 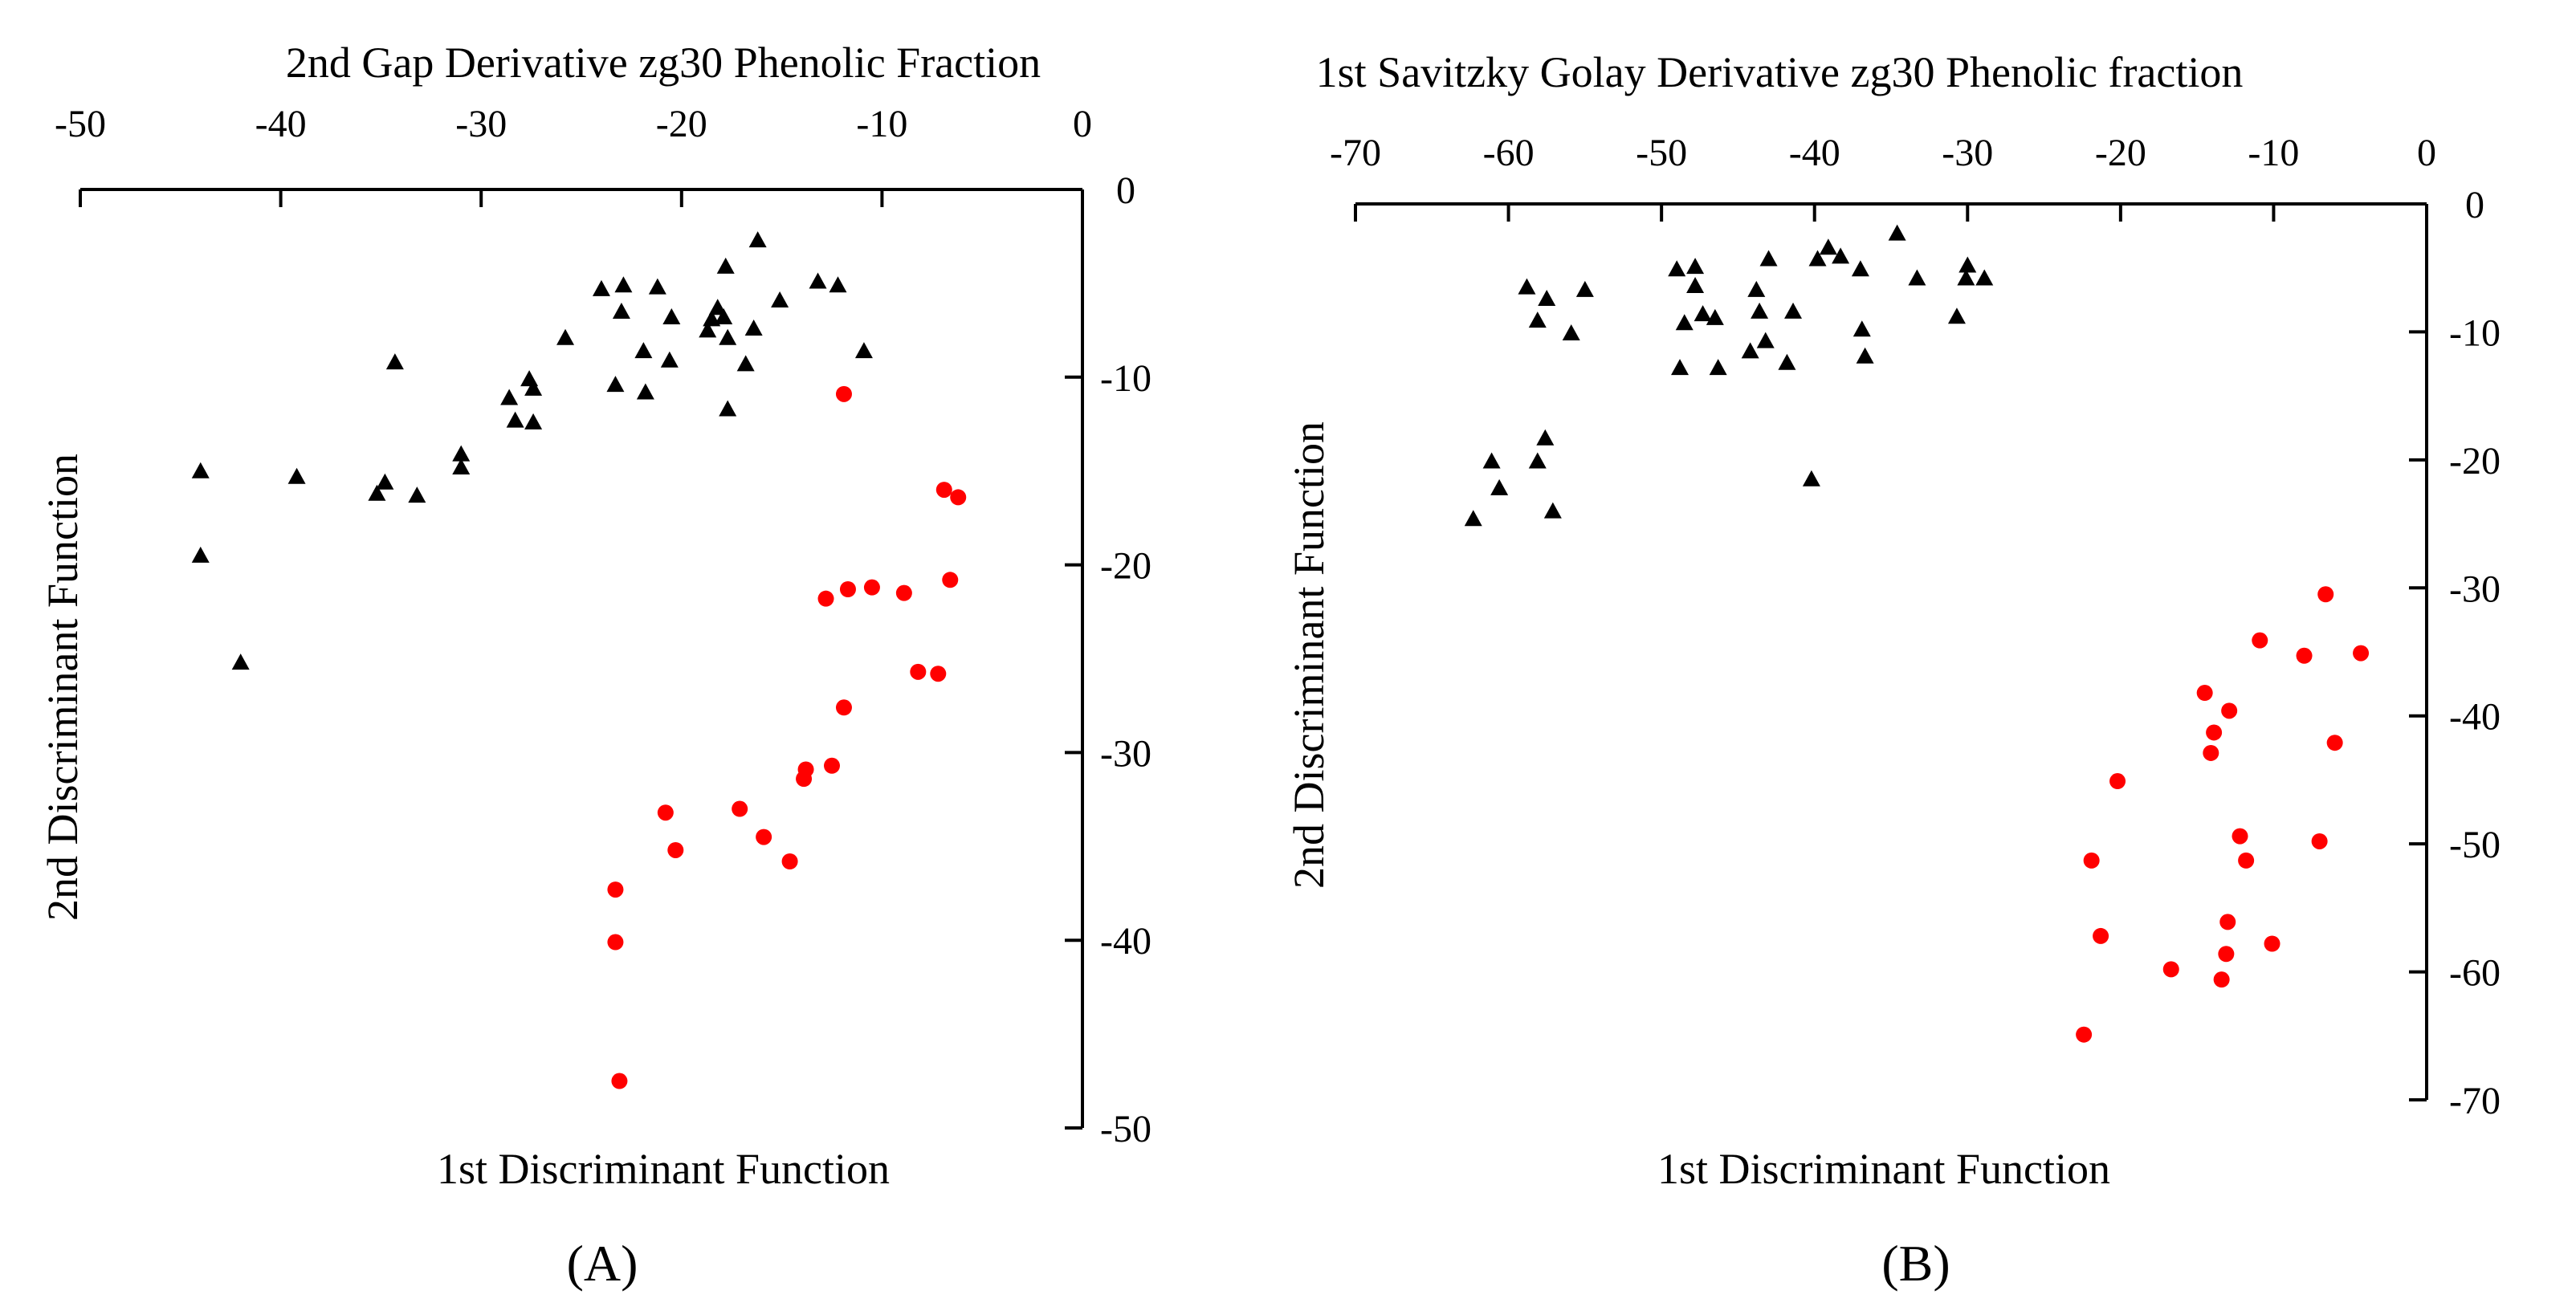 I want to click on y-axis-label-b: 2nd Discriminant Function, so click(x=1309, y=655).